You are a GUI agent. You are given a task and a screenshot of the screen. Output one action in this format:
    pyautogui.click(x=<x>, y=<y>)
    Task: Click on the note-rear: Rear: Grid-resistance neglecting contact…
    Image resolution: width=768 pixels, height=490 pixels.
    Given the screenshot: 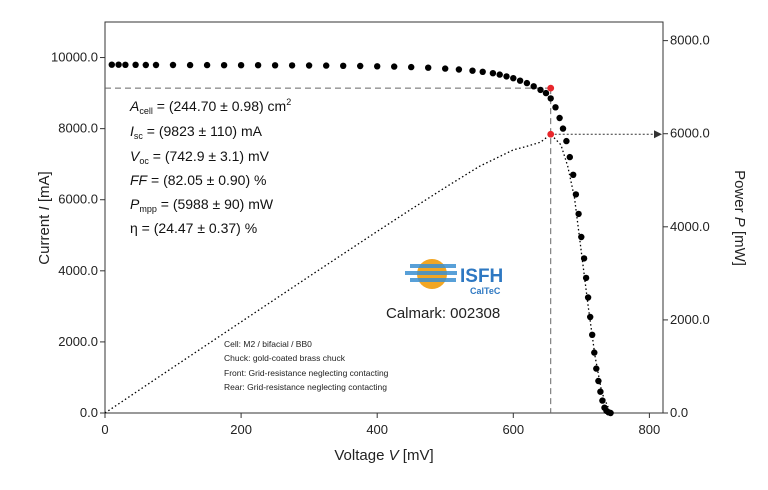 What is the action you would take?
    pyautogui.click(x=305, y=387)
    